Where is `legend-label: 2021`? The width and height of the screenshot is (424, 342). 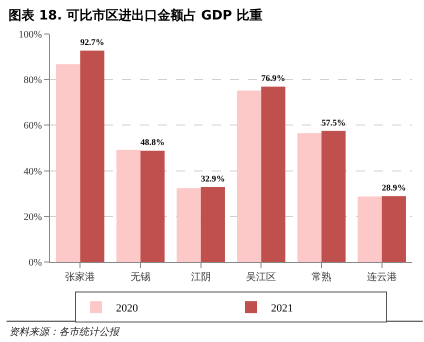
legend-label: 2021 is located at coordinates (282, 308).